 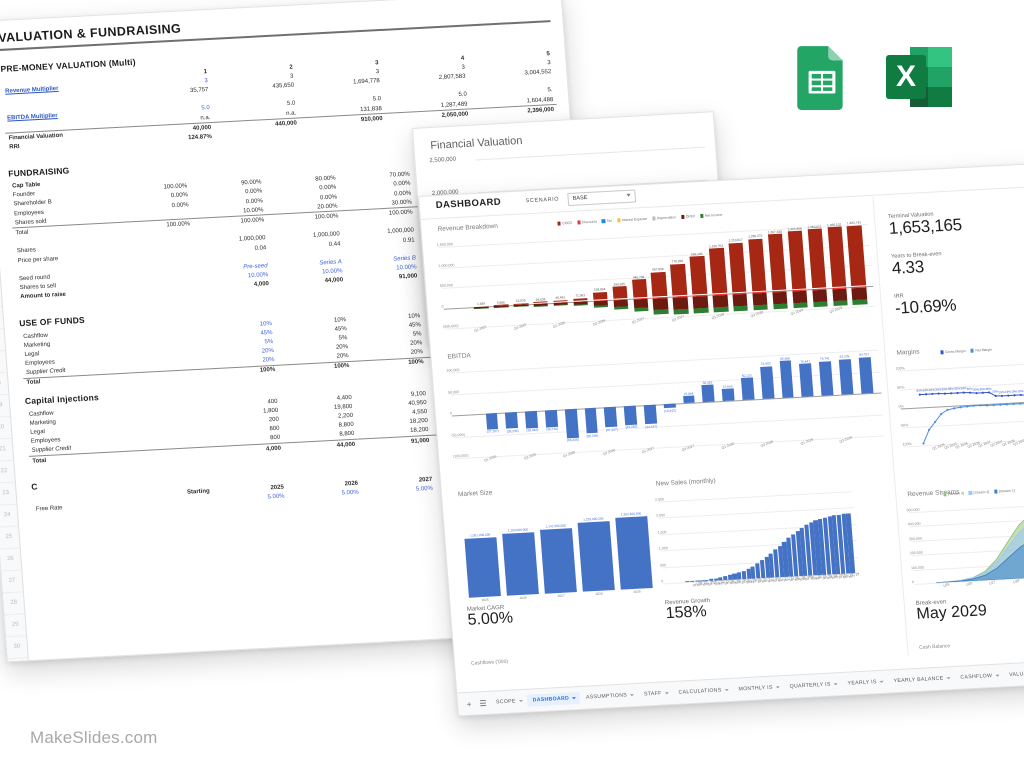 I want to click on bar-value-label: 85,860, so click(x=785, y=358).